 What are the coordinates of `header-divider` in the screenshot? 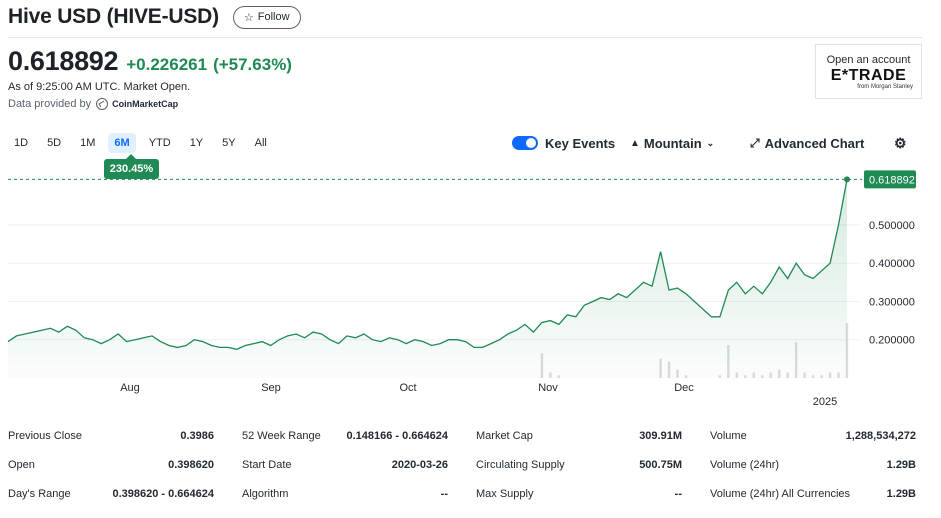 It's located at (465, 37).